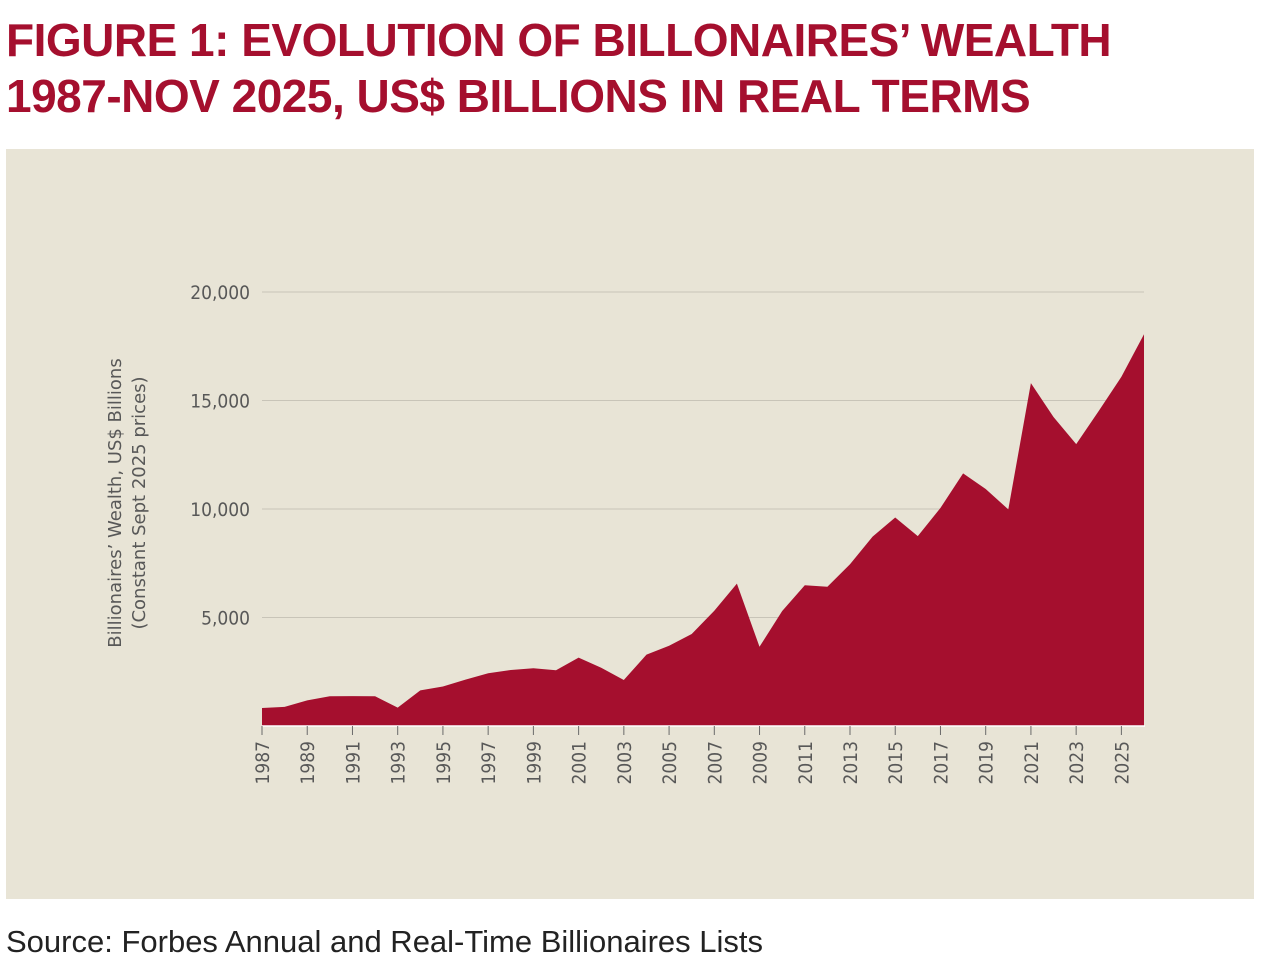 The height and width of the screenshot is (979, 1280). I want to click on x-tick-label: 1989, so click(308, 763).